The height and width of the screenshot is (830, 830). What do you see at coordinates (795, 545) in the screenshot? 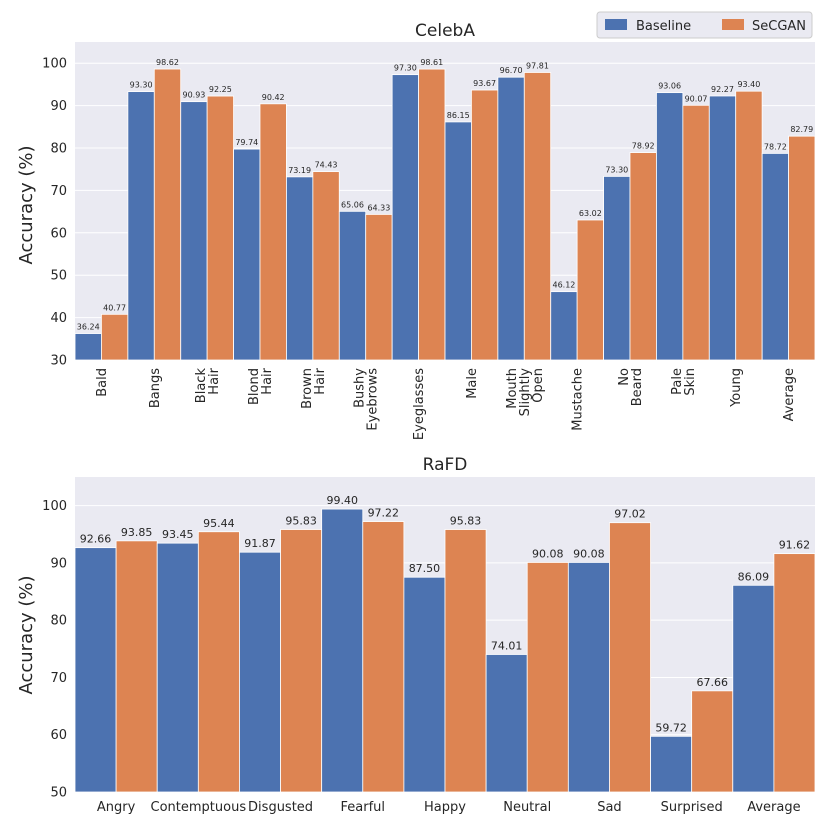
I see `rafd-value-label-secgan: 91.62` at bounding box center [795, 545].